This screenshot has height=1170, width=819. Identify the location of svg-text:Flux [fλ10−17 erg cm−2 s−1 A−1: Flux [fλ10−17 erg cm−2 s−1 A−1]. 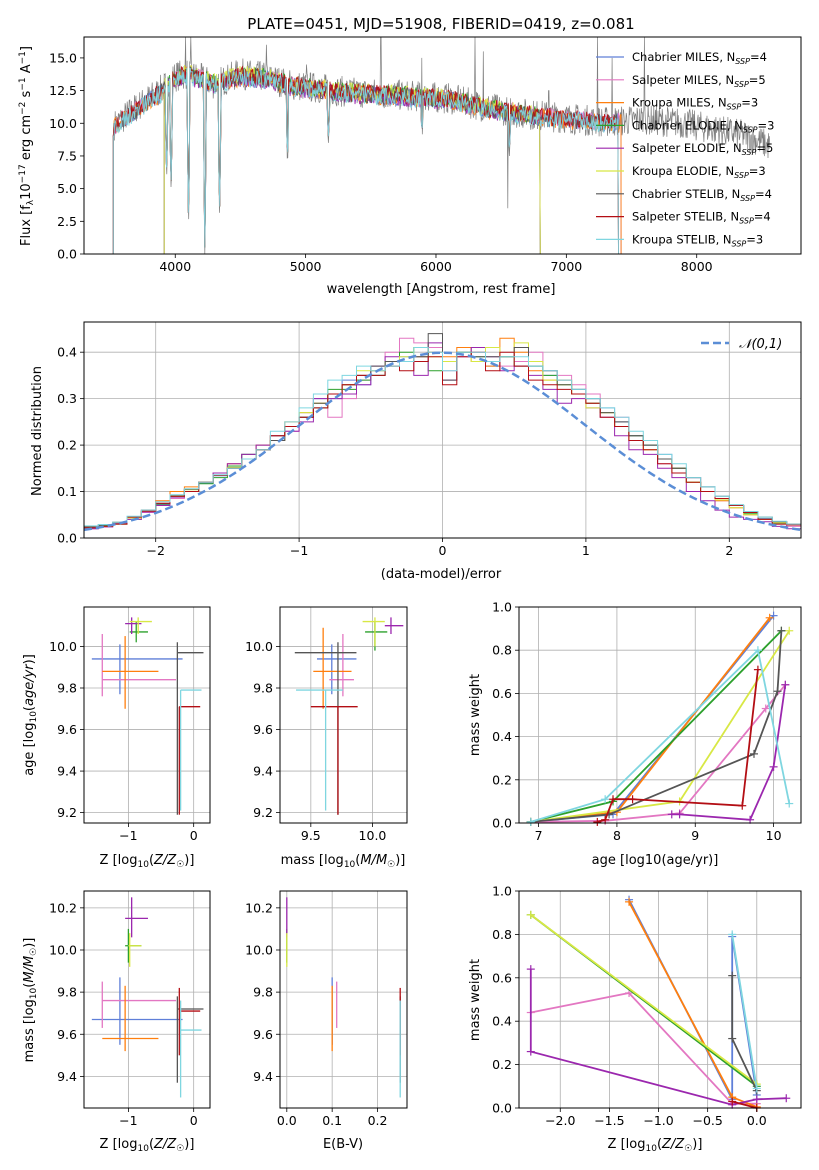
(27, 146).